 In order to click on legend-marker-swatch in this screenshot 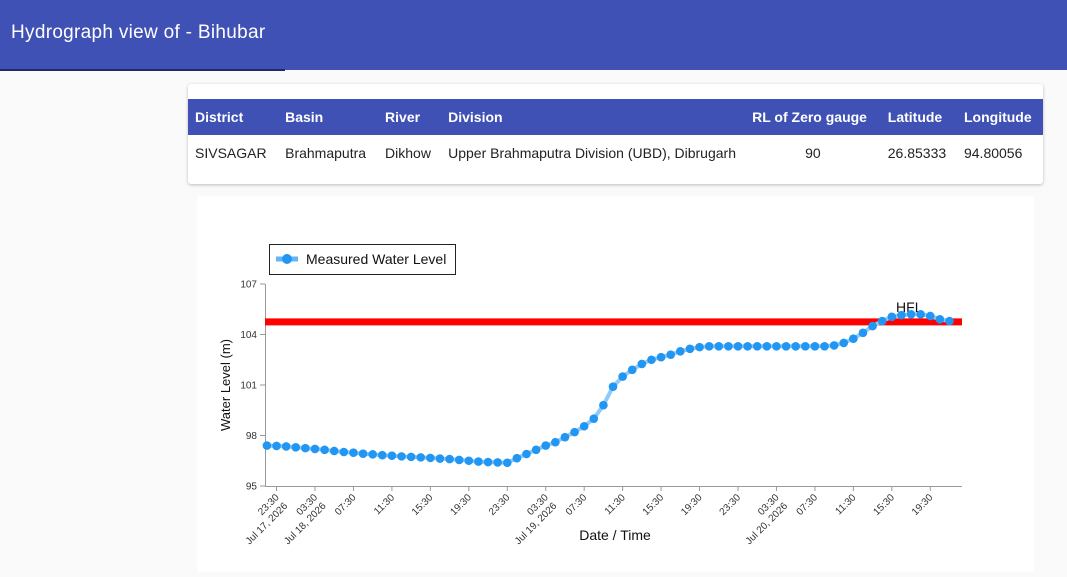, I will do `click(287, 259)`.